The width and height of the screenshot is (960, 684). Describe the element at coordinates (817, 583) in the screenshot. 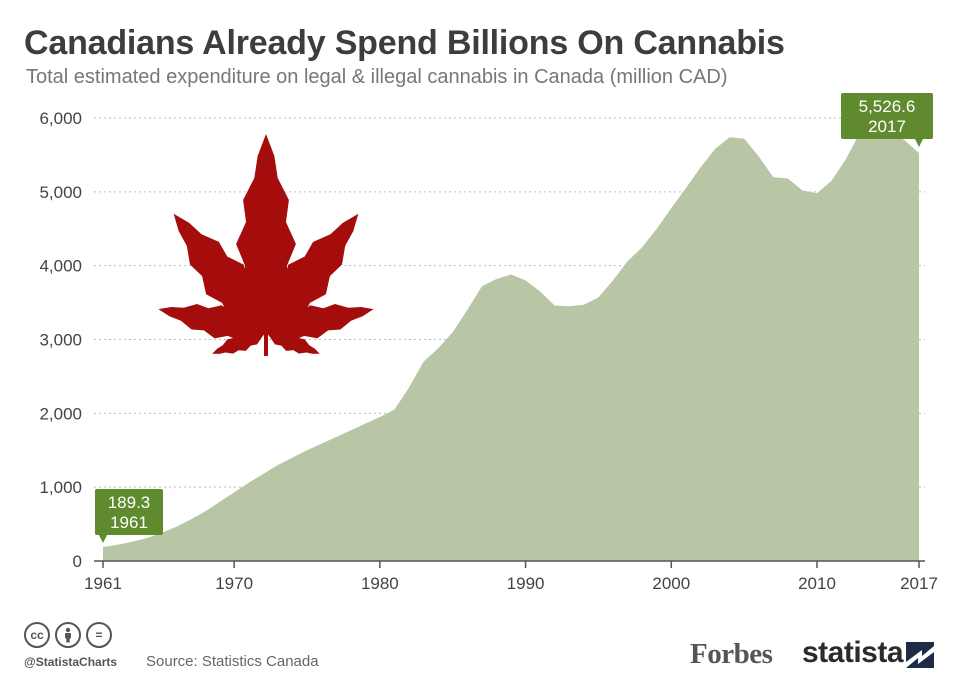

I see `x-tick-label: 2010` at that location.